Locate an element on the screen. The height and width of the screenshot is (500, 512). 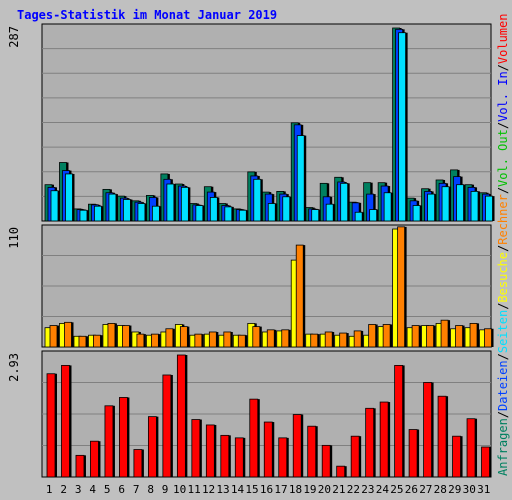
x-tick-label-3: 3 is located at coordinates (78, 489).